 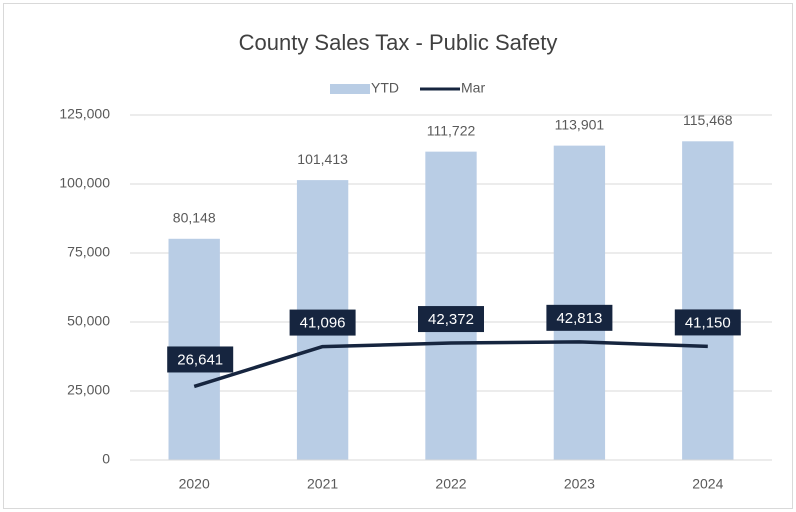 What do you see at coordinates (88, 321) in the screenshot?
I see `y-tick-label: 50,000` at bounding box center [88, 321].